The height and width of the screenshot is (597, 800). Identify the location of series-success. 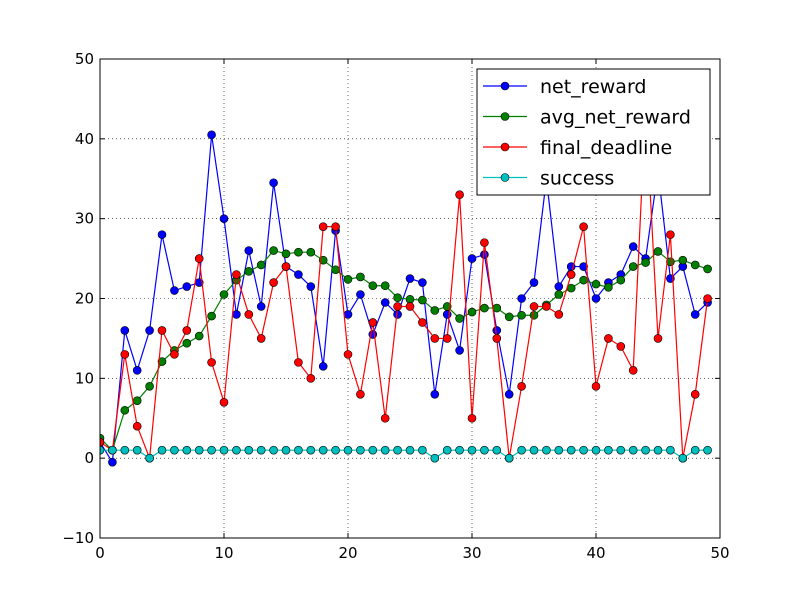
(406, 454).